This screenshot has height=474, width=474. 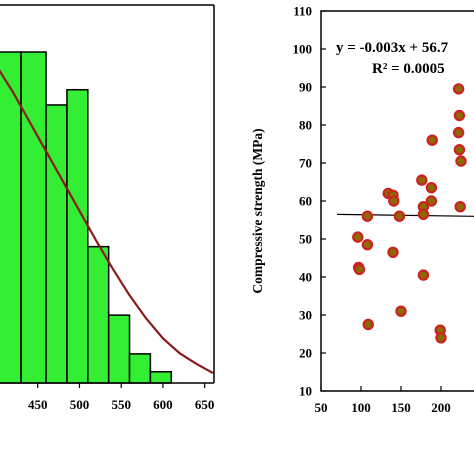 I want to click on scatter-points, so click(x=409, y=213).